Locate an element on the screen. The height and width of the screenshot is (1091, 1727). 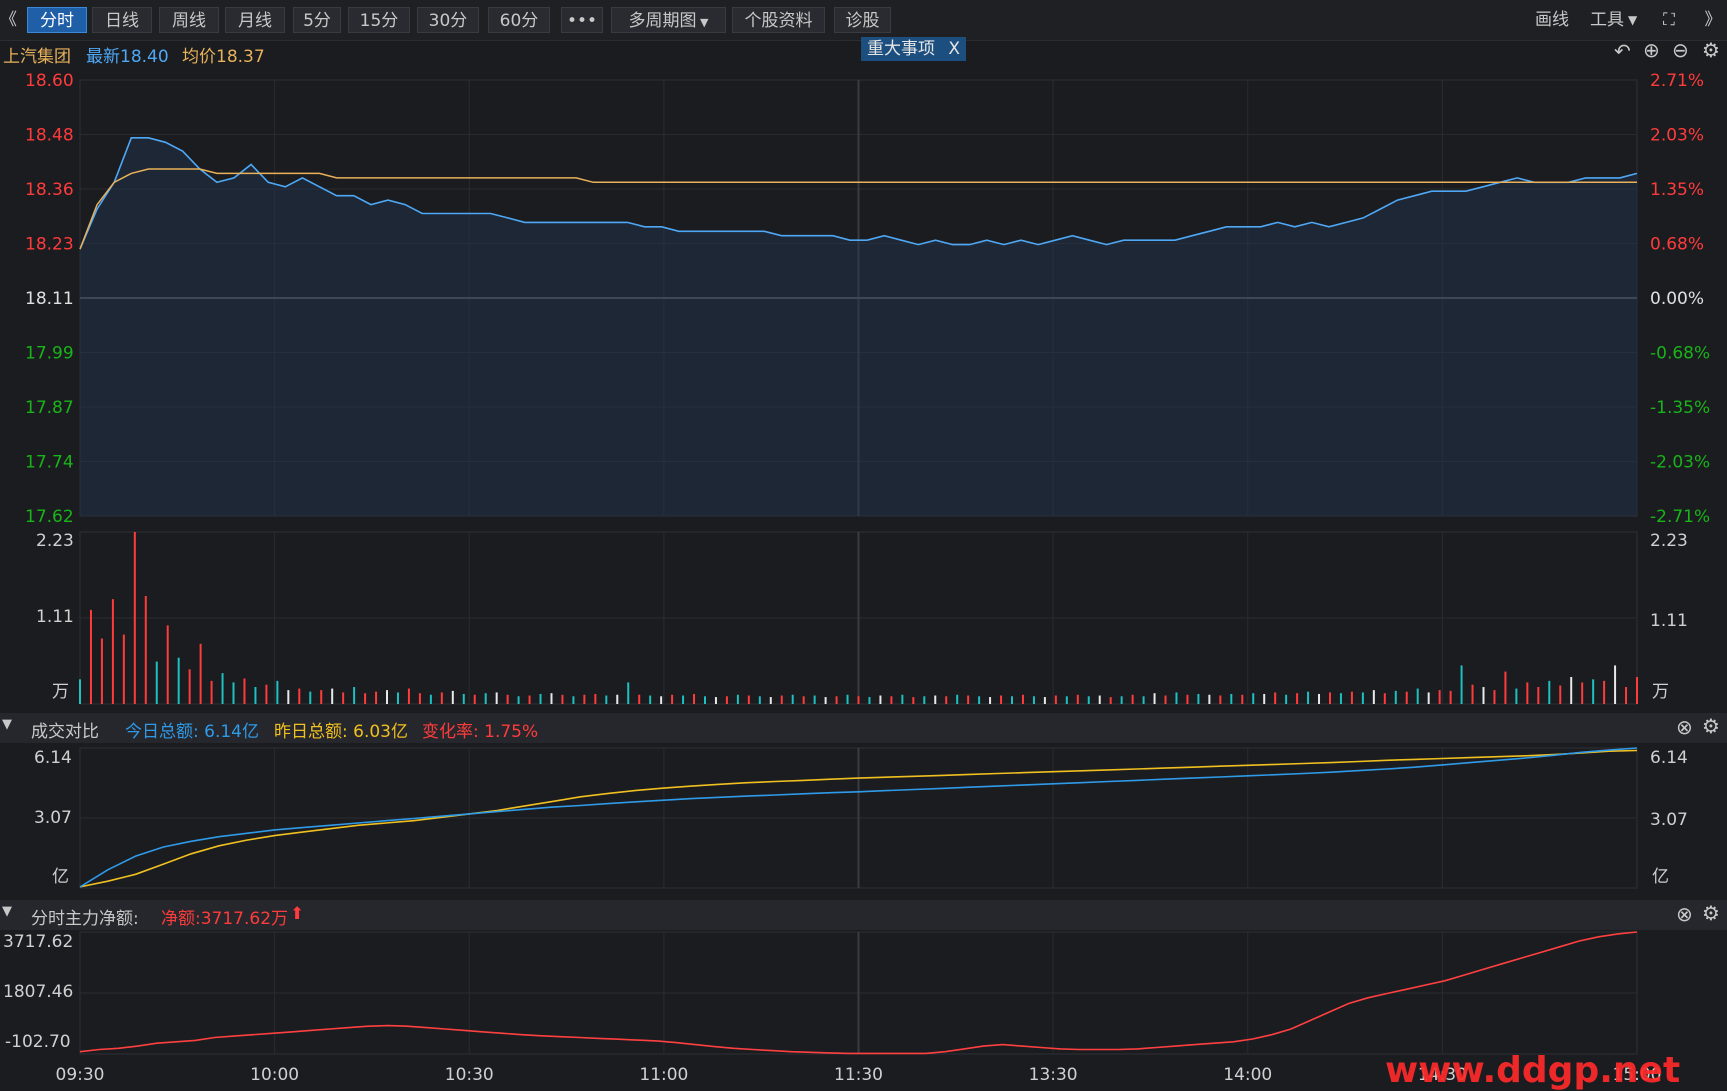
price-tick-label: 18.23 is located at coordinates (49, 245).